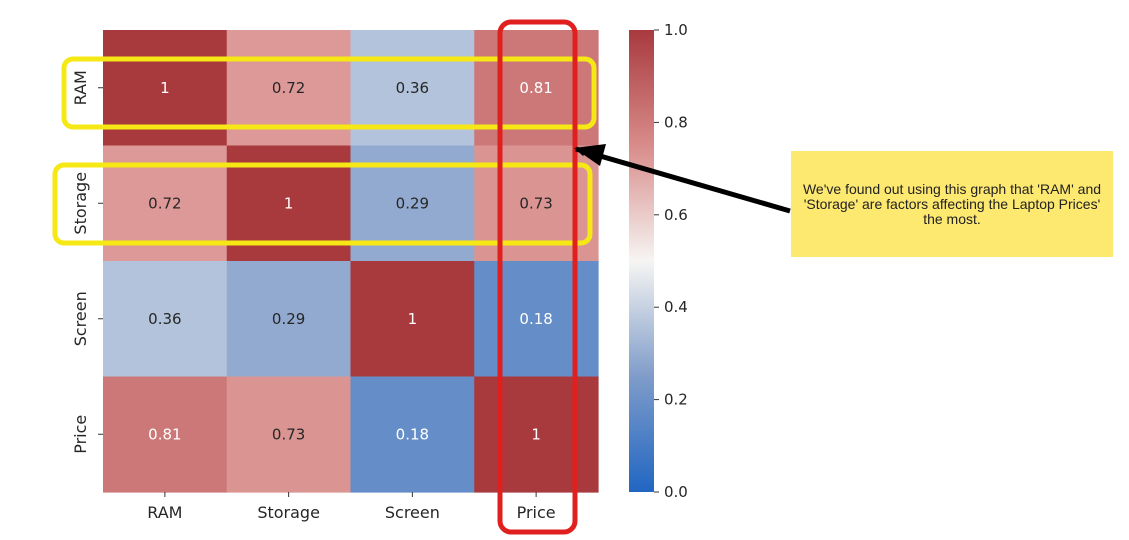  Describe the element at coordinates (80, 203) in the screenshot. I see `y-tick-label: Storage` at that location.